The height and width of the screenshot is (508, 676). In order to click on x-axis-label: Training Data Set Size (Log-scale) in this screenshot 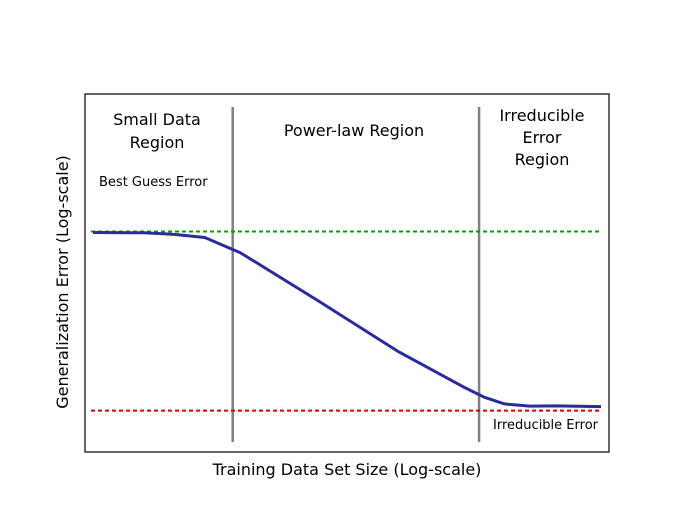, I will do `click(347, 469)`.